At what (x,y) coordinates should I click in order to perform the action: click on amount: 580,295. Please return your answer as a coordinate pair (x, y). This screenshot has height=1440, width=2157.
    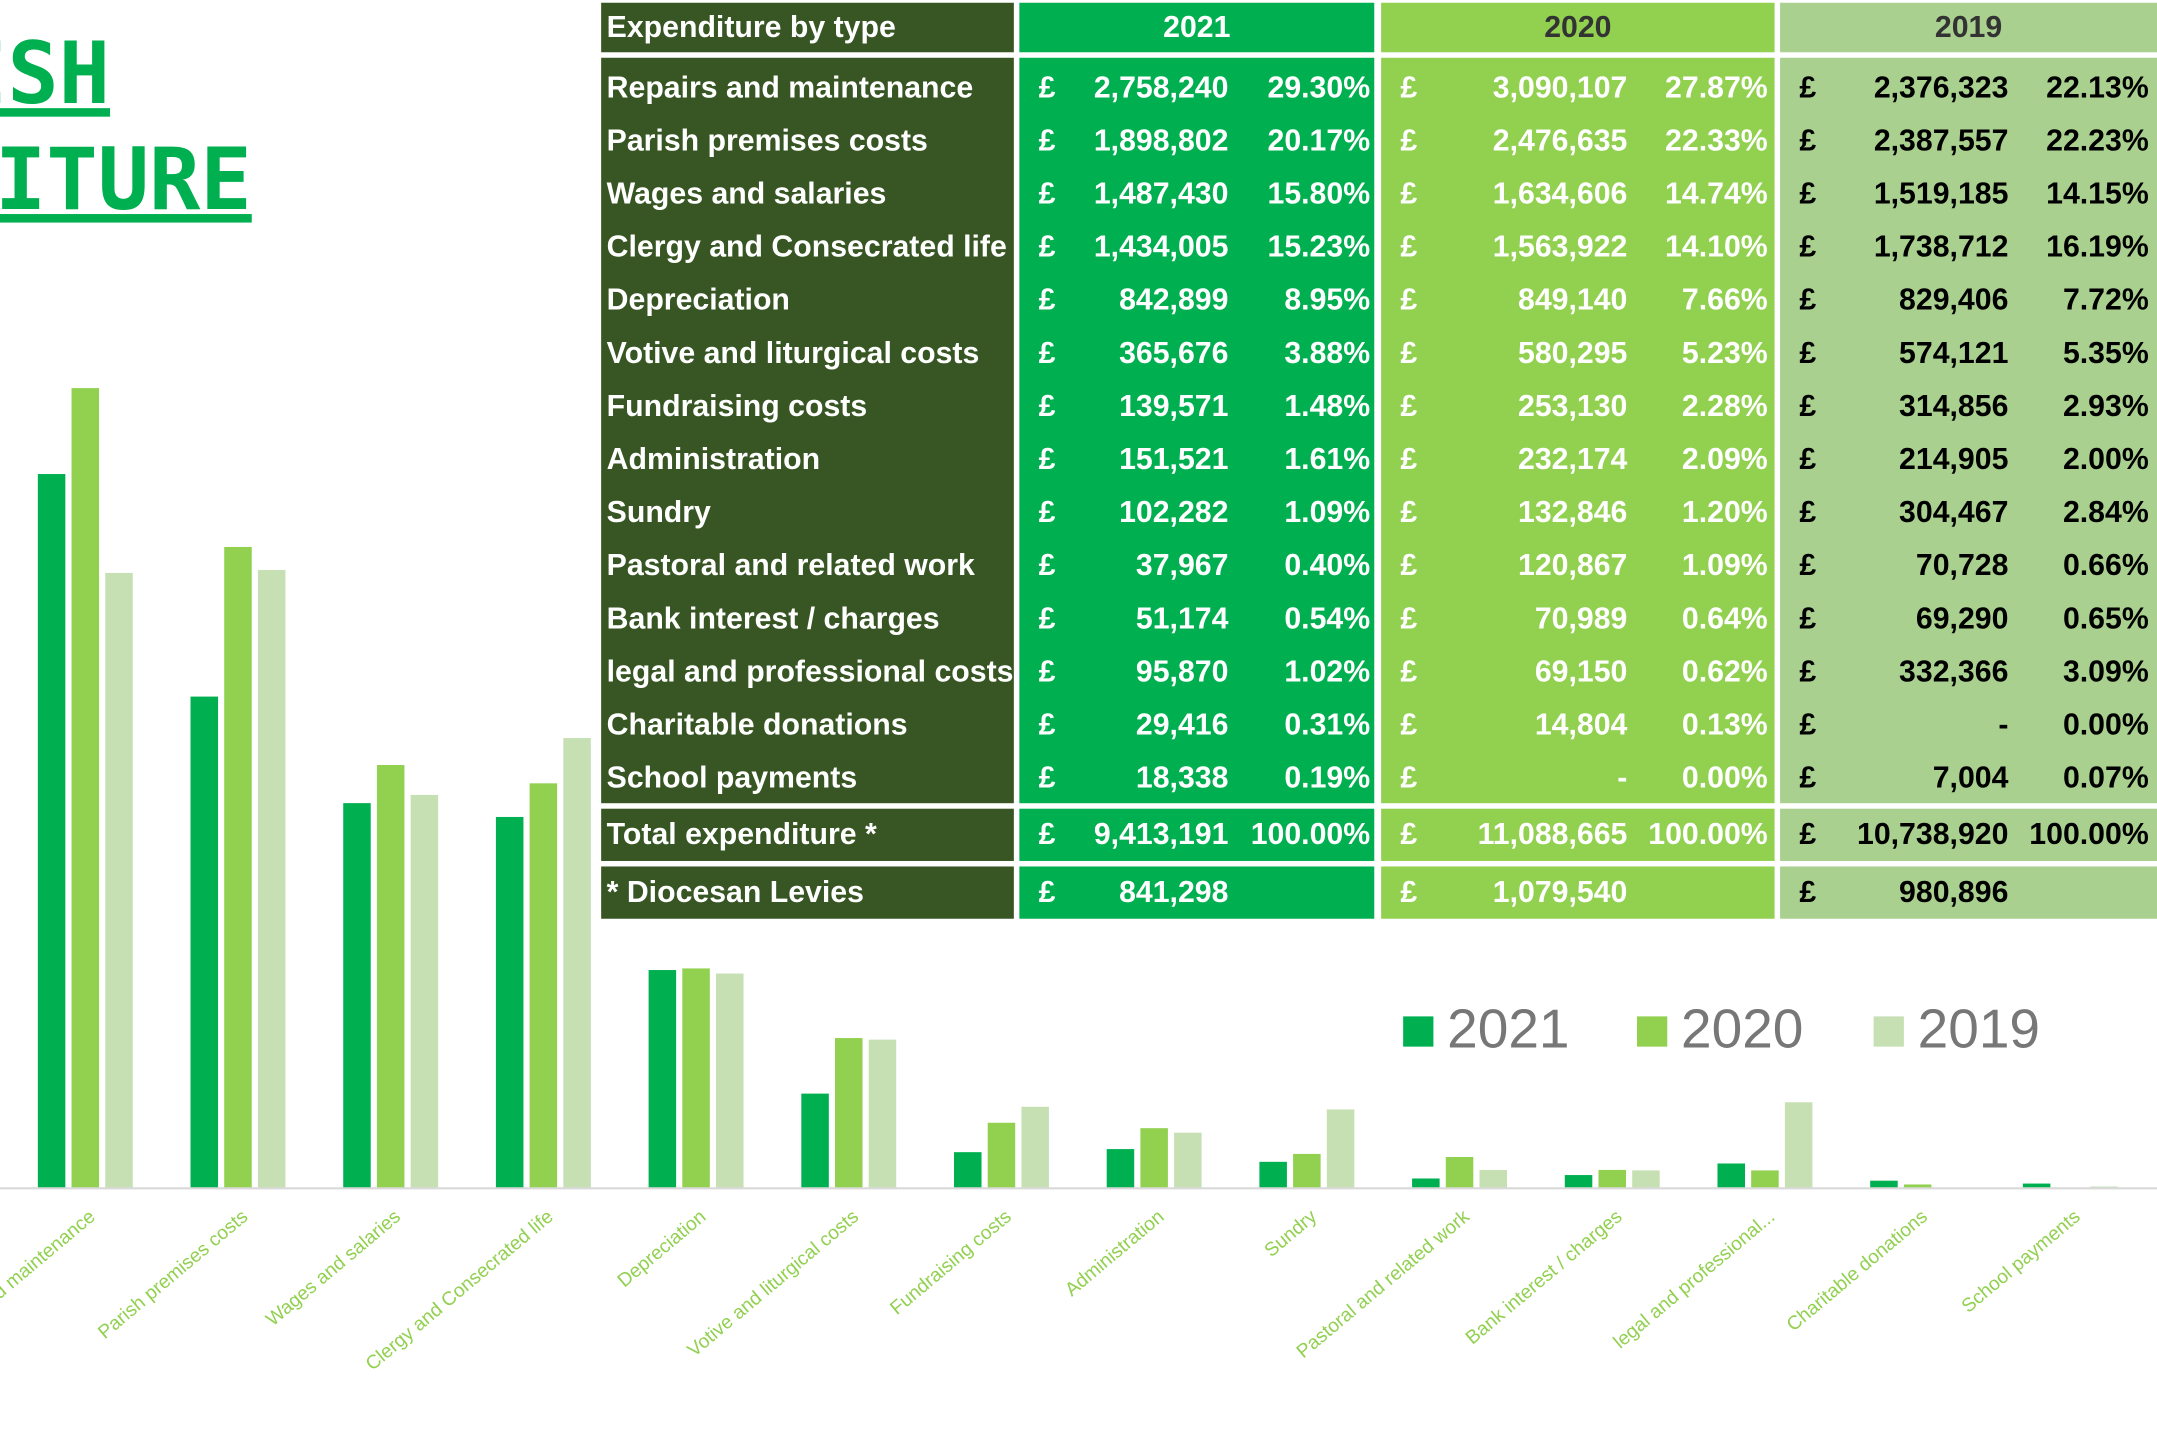
    Looking at the image, I should click on (1572, 353).